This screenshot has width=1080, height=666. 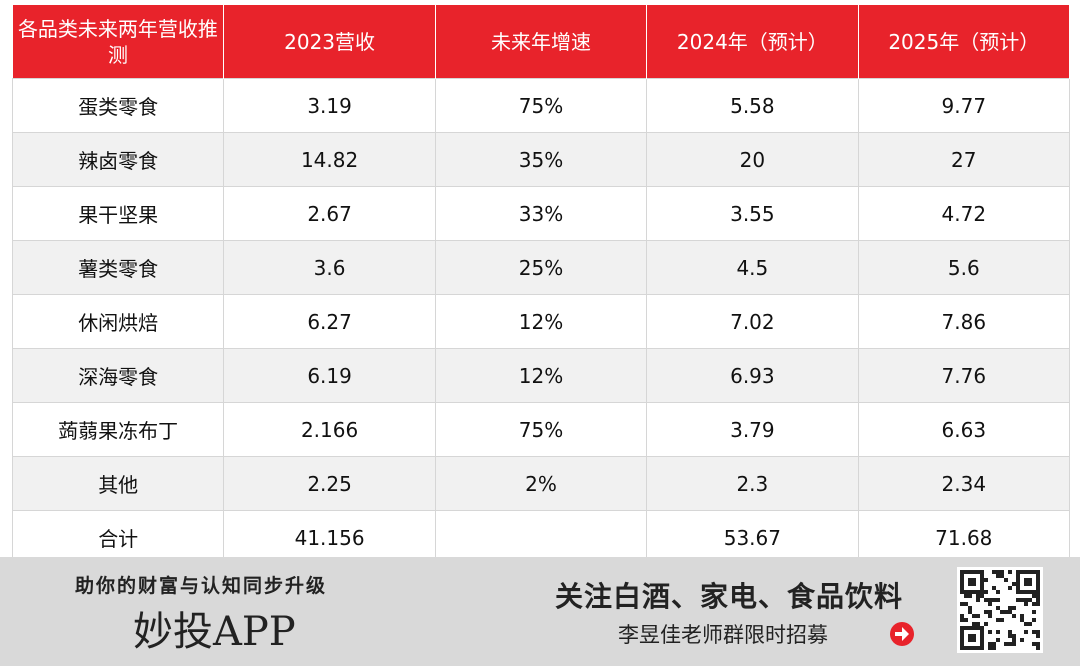 What do you see at coordinates (329, 537) in the screenshot?
I see `table-cell: 41.156` at bounding box center [329, 537].